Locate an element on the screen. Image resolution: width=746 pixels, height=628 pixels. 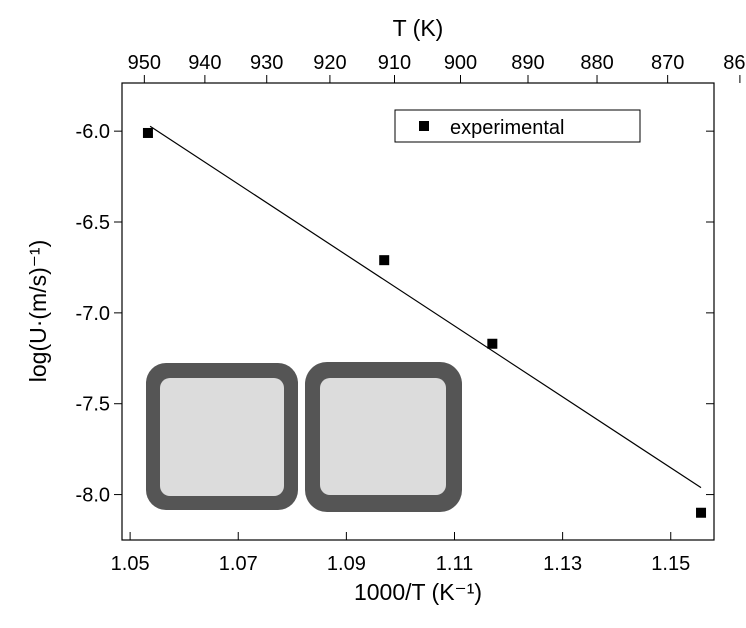
legend-box is located at coordinates (517, 126).